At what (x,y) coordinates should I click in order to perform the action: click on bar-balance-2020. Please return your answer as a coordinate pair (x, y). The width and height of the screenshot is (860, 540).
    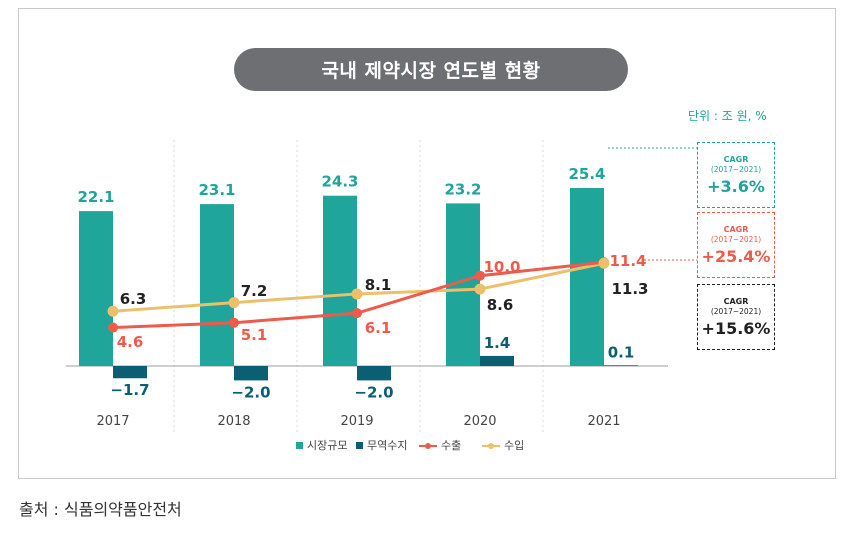
    Looking at the image, I should click on (497, 360).